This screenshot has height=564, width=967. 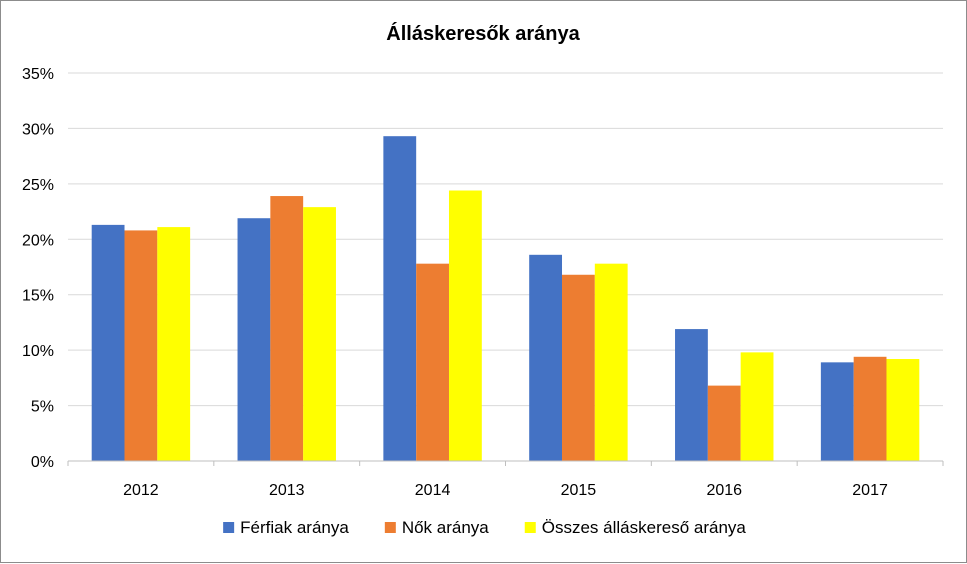 What do you see at coordinates (579, 490) in the screenshot?
I see `x-tick-label: 2015` at bounding box center [579, 490].